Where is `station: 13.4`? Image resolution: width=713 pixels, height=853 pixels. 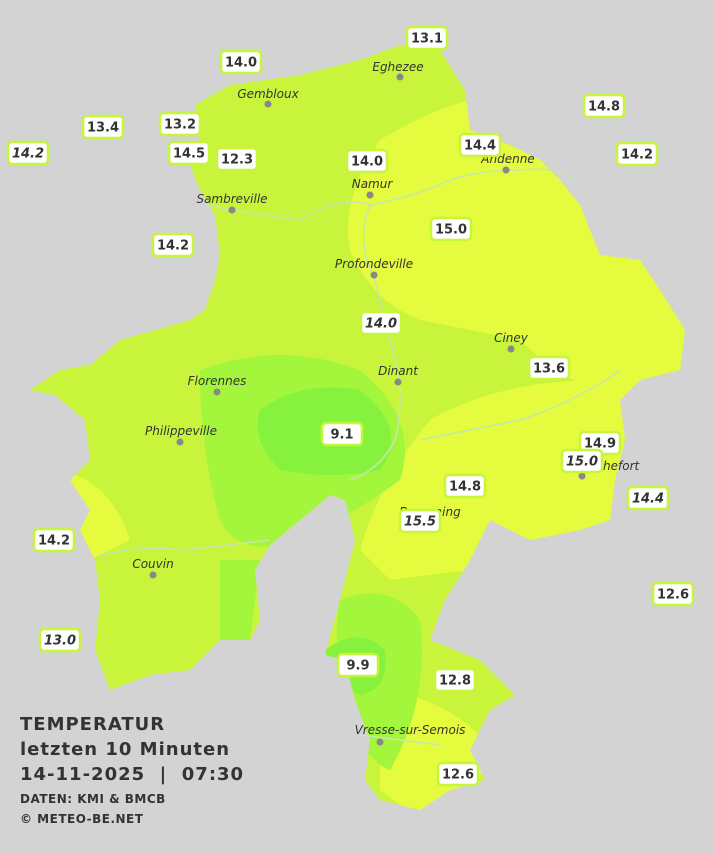 station: 13.4 is located at coordinates (103, 127).